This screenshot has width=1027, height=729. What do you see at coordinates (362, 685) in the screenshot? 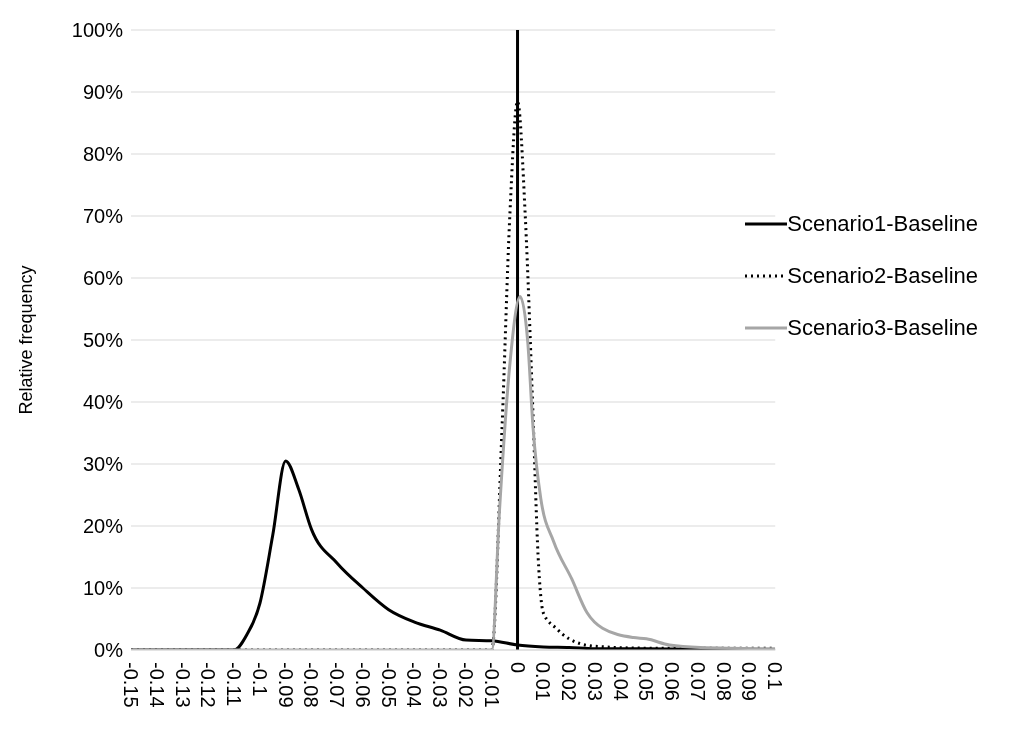
I see `x-tick-label: -0.06` at bounding box center [362, 685].